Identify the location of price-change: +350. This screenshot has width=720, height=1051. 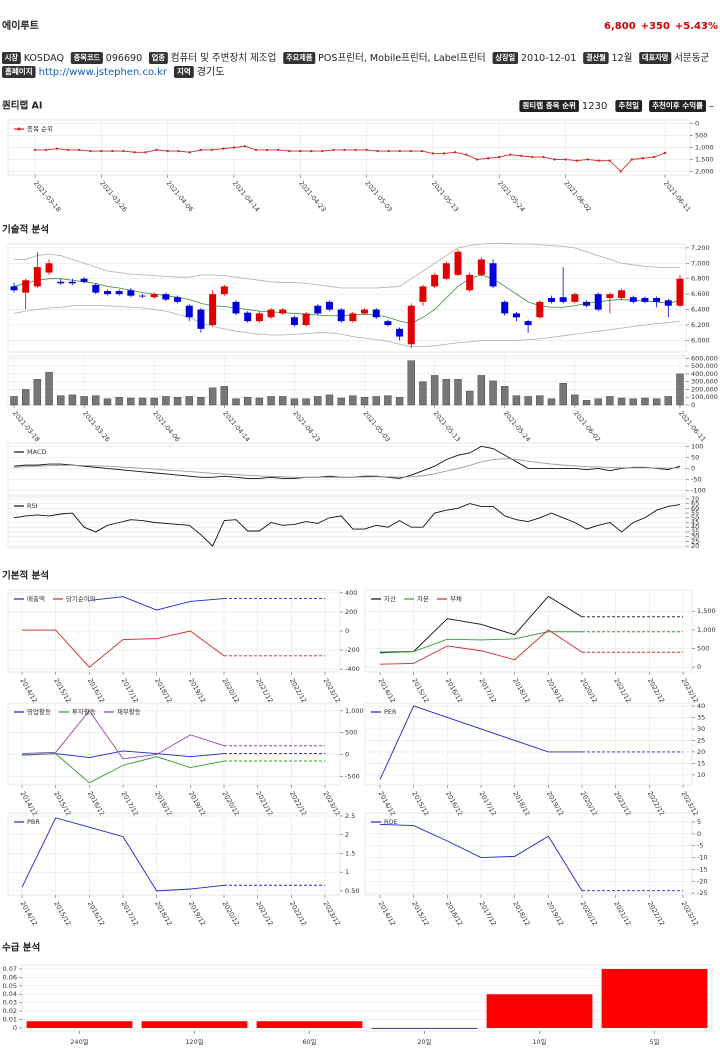
(655, 26).